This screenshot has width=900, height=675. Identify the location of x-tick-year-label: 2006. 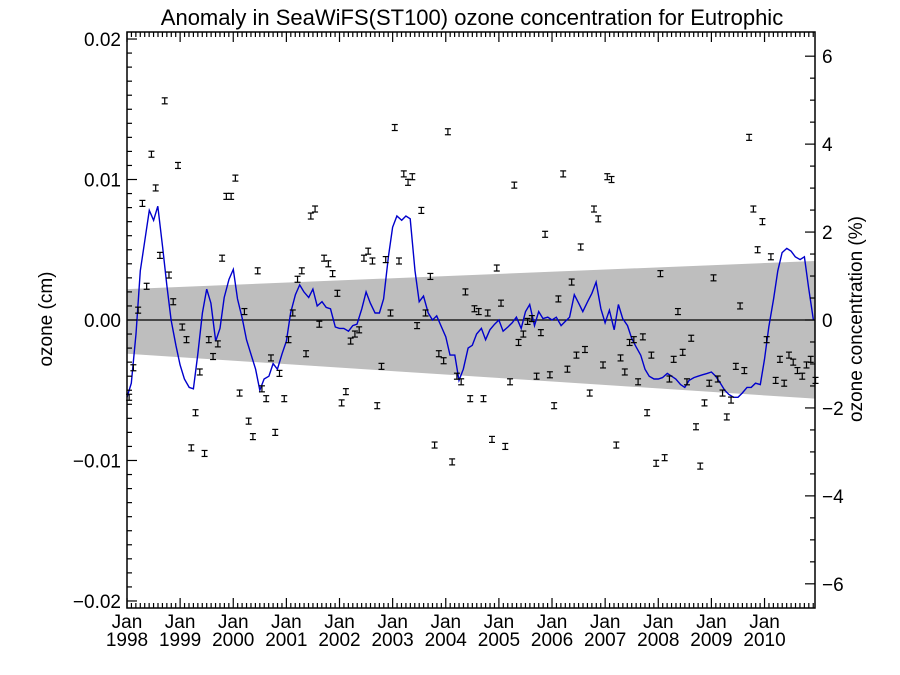
(552, 640).